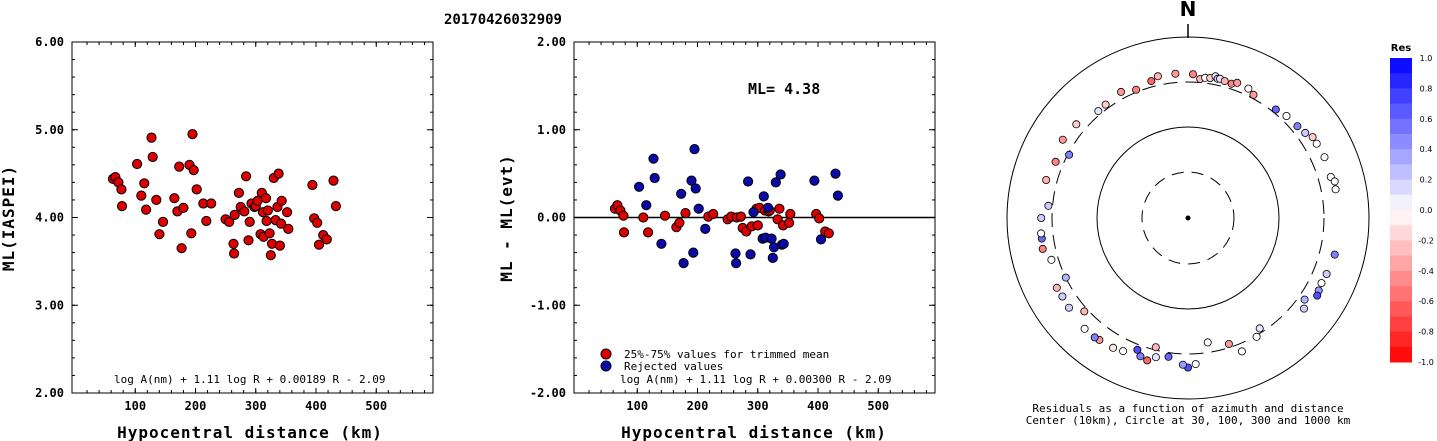 This screenshot has width=1437, height=441. Describe the element at coordinates (256, 406) in the screenshot. I see `x-tick-label: 300` at that location.